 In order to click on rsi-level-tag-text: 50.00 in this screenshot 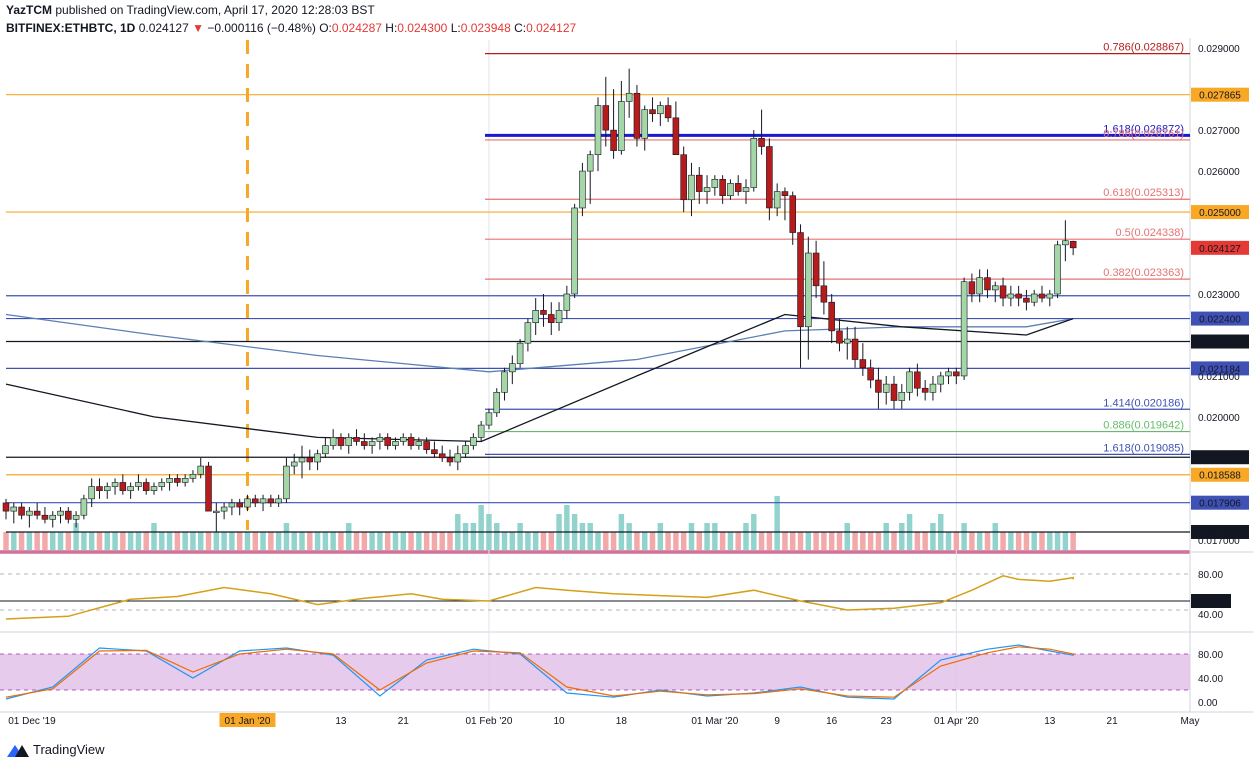, I will do `click(1208, 602)`.